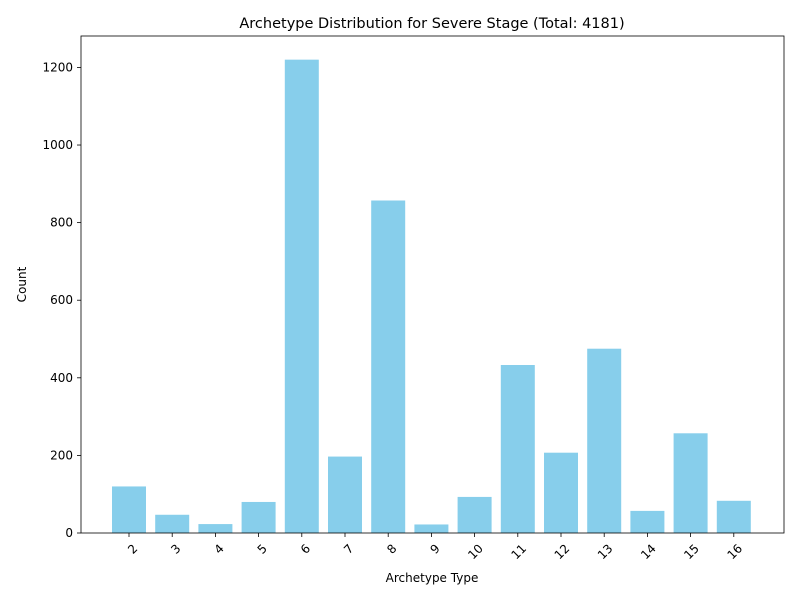  I want to click on y-tick-label-600: 600, so click(61, 300).